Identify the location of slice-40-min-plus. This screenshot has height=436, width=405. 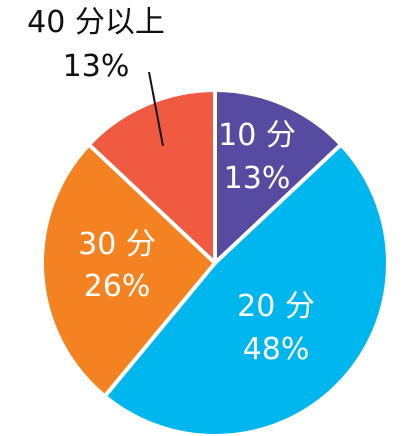
(151, 176).